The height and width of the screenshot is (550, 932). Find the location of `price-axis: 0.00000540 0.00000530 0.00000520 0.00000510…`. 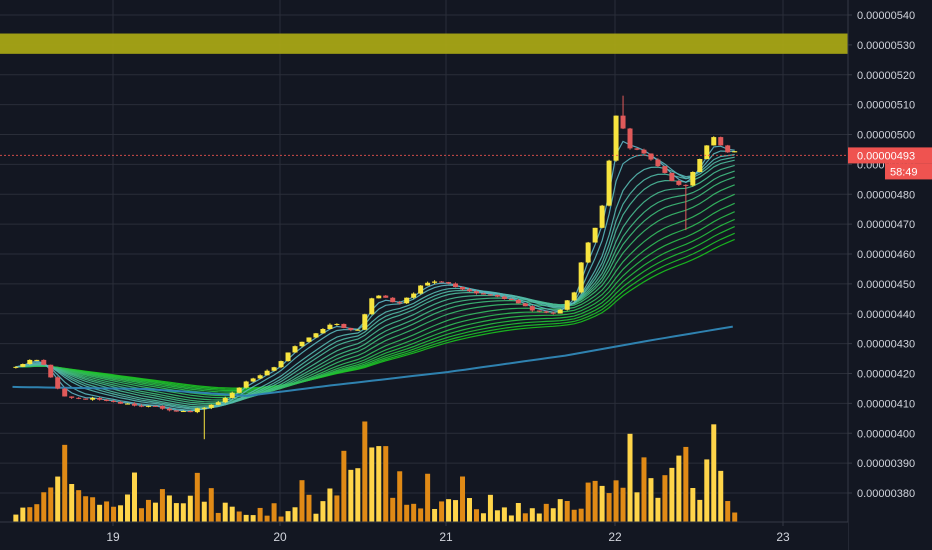

price-axis: 0.00000540 0.00000530 0.00000520 0.00000510… is located at coordinates (889, 275).